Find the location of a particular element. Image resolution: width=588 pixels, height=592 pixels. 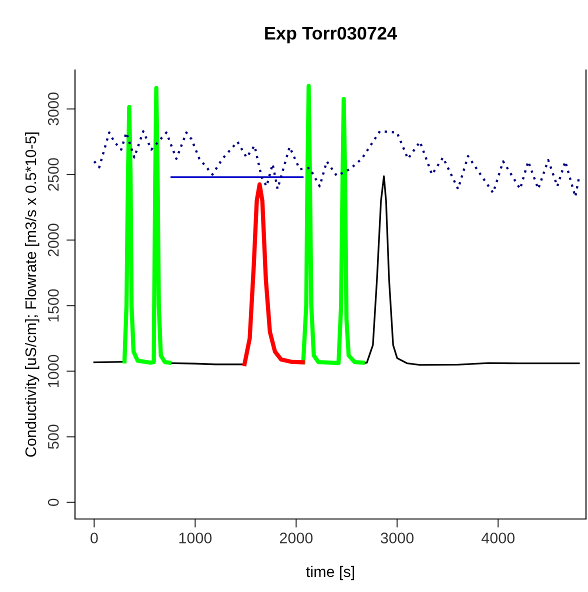

x-tick-label: 4000 is located at coordinates (498, 538).